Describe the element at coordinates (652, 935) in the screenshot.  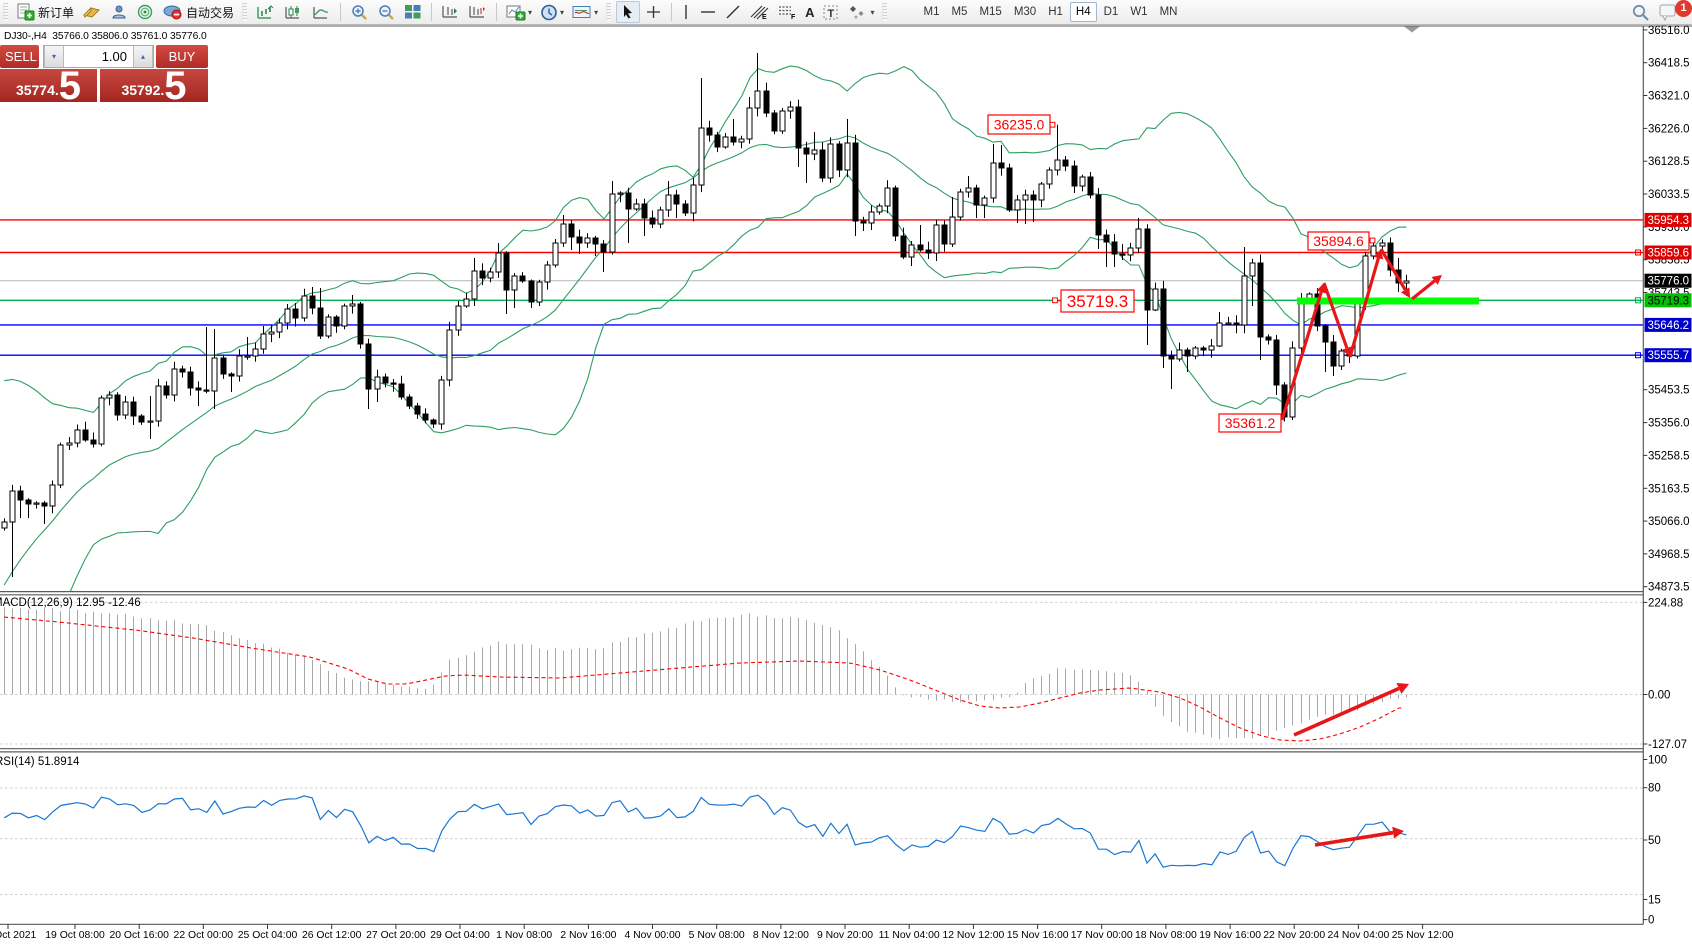
I see `svg-text: 4 Nov 00:00` at that location.